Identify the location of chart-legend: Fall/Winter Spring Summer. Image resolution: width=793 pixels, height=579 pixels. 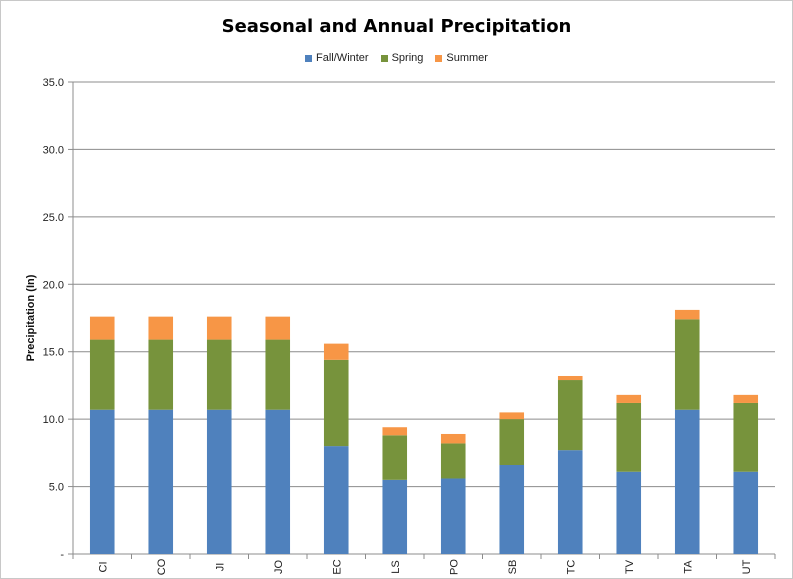
(396, 58).